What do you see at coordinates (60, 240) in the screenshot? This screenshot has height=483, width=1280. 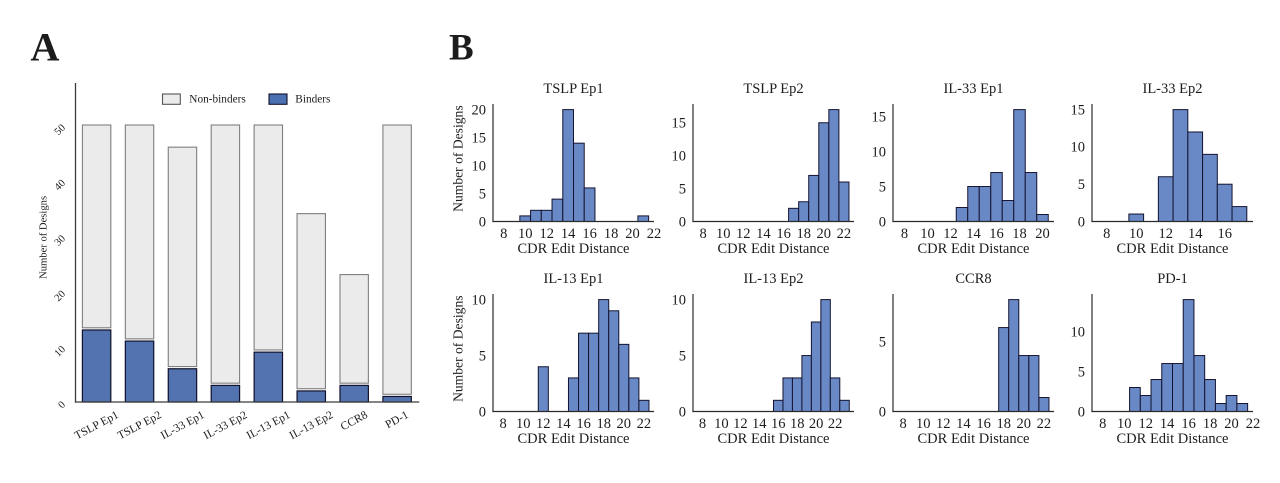 I see `svg-text: 30` at bounding box center [60, 240].